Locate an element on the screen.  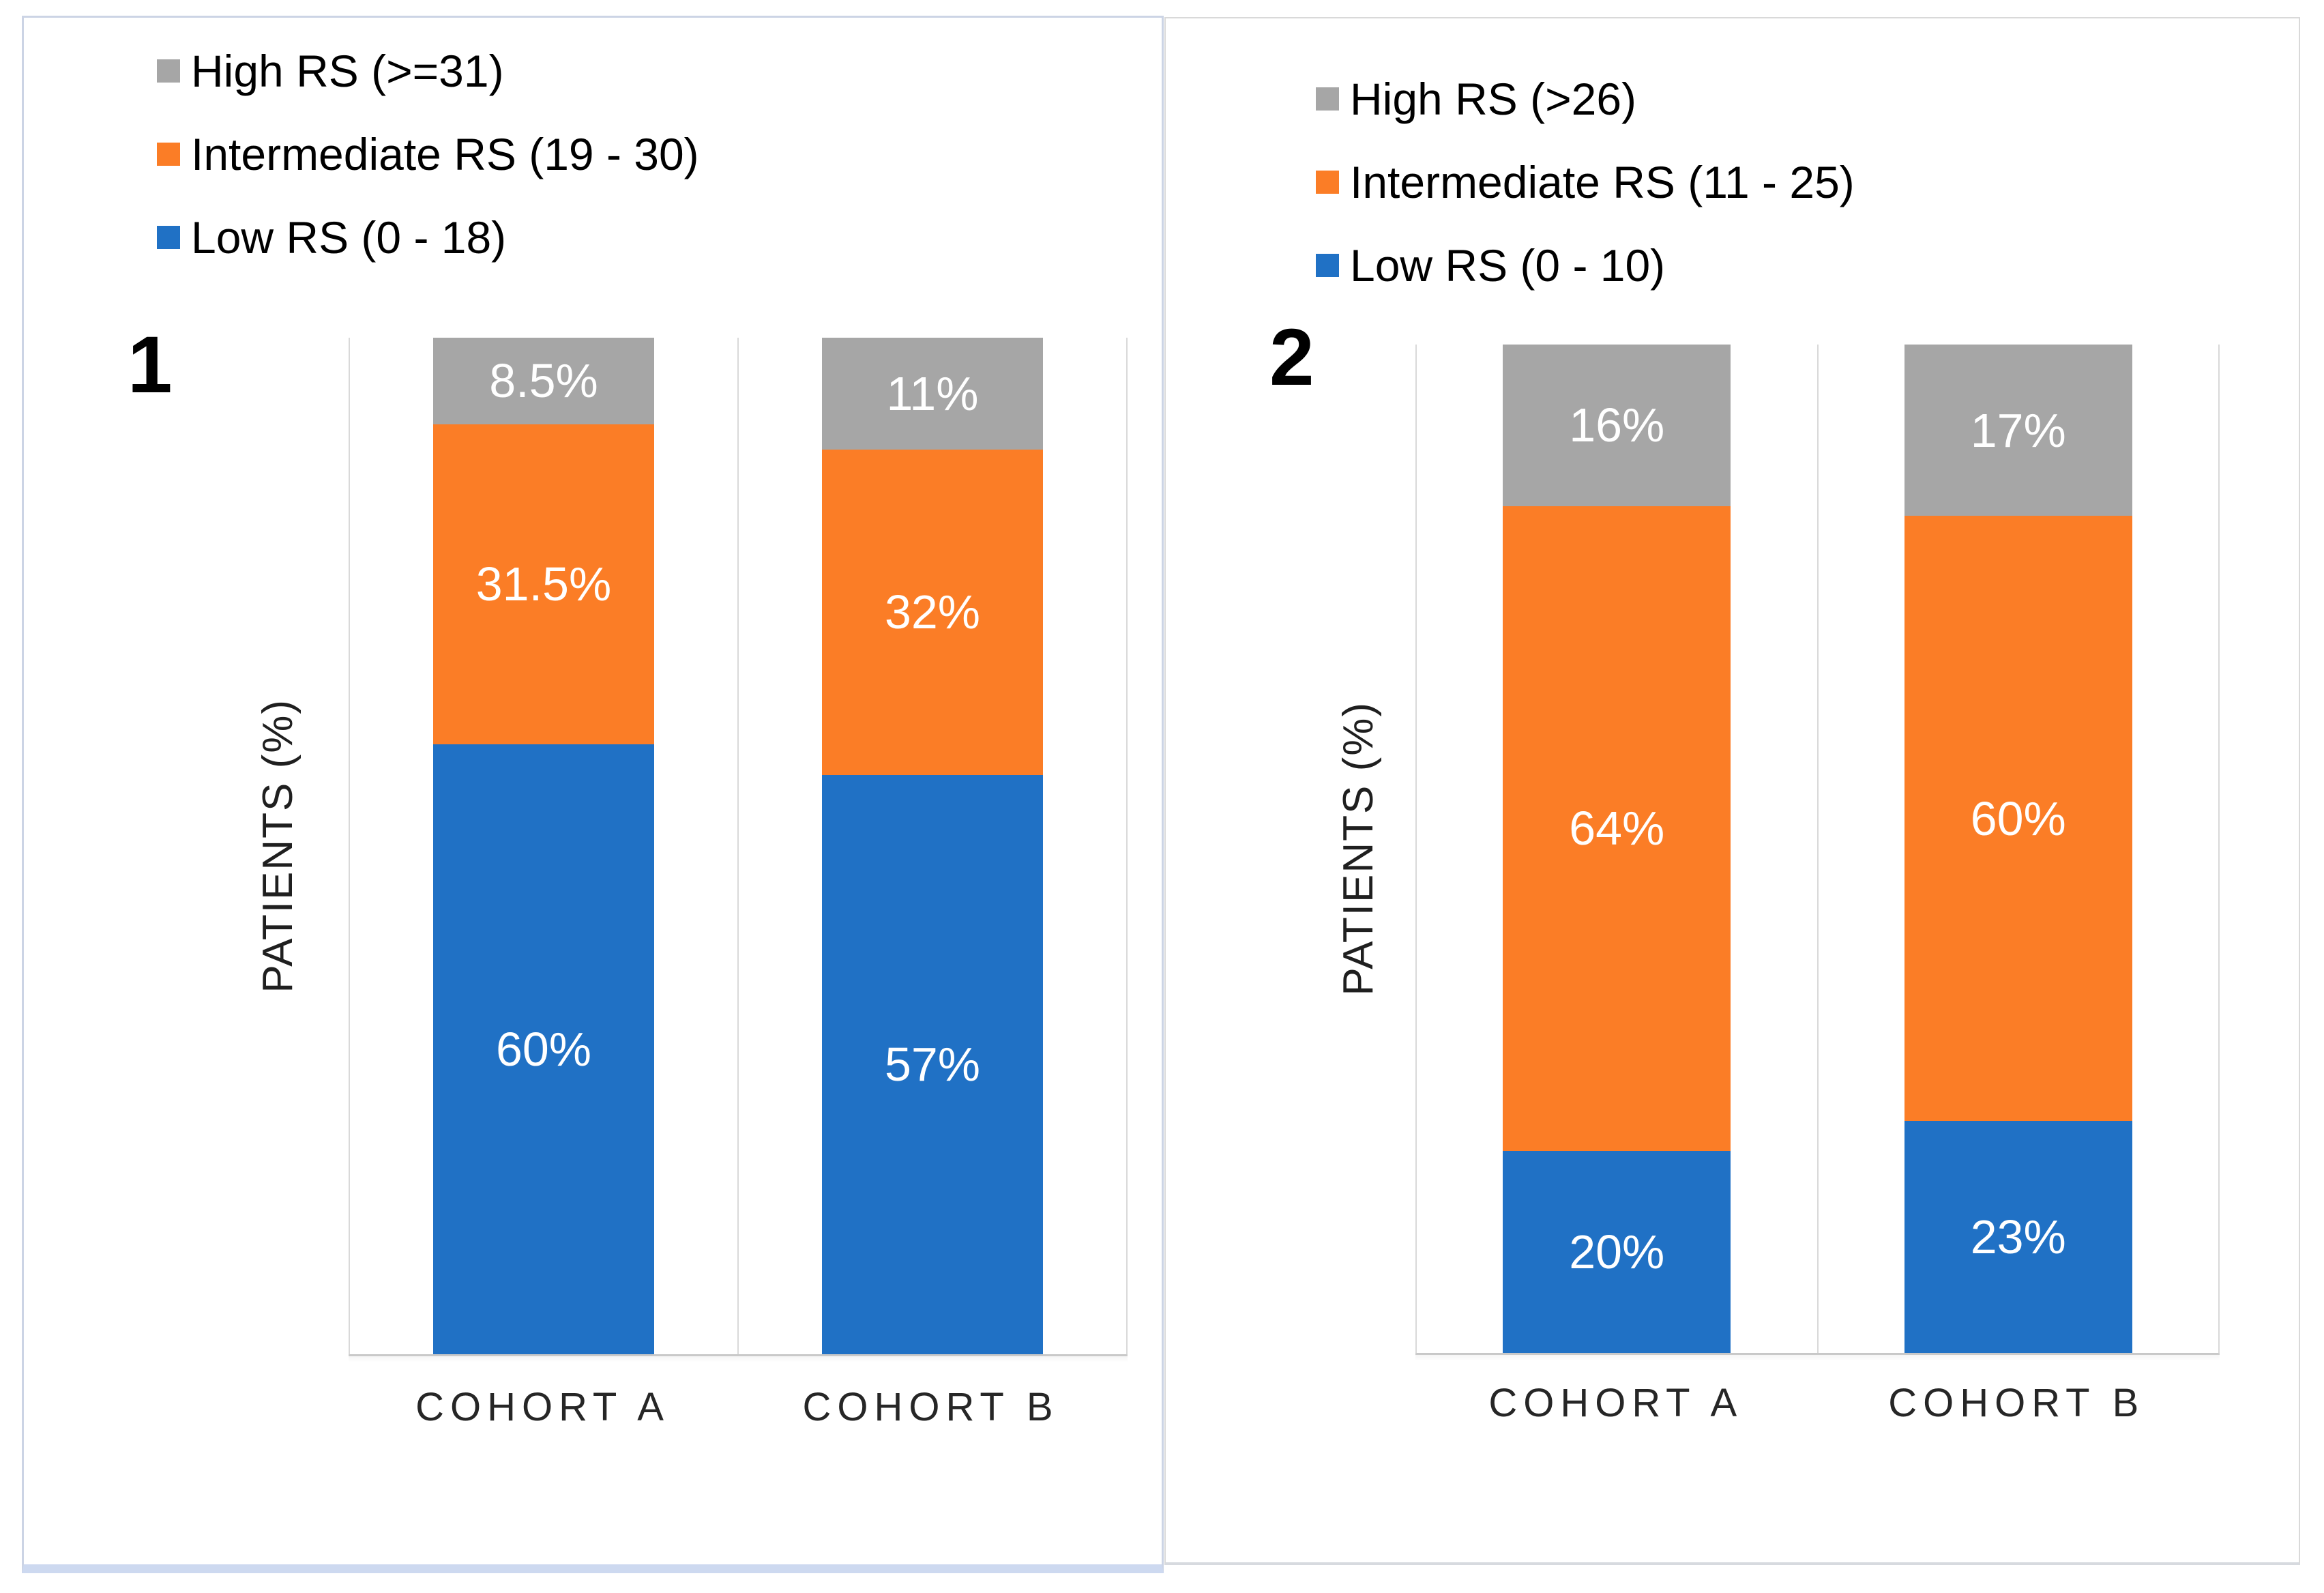
legend-item-low-rs-0-10: Low RS (0 - 10) is located at coordinates (1585, 266).